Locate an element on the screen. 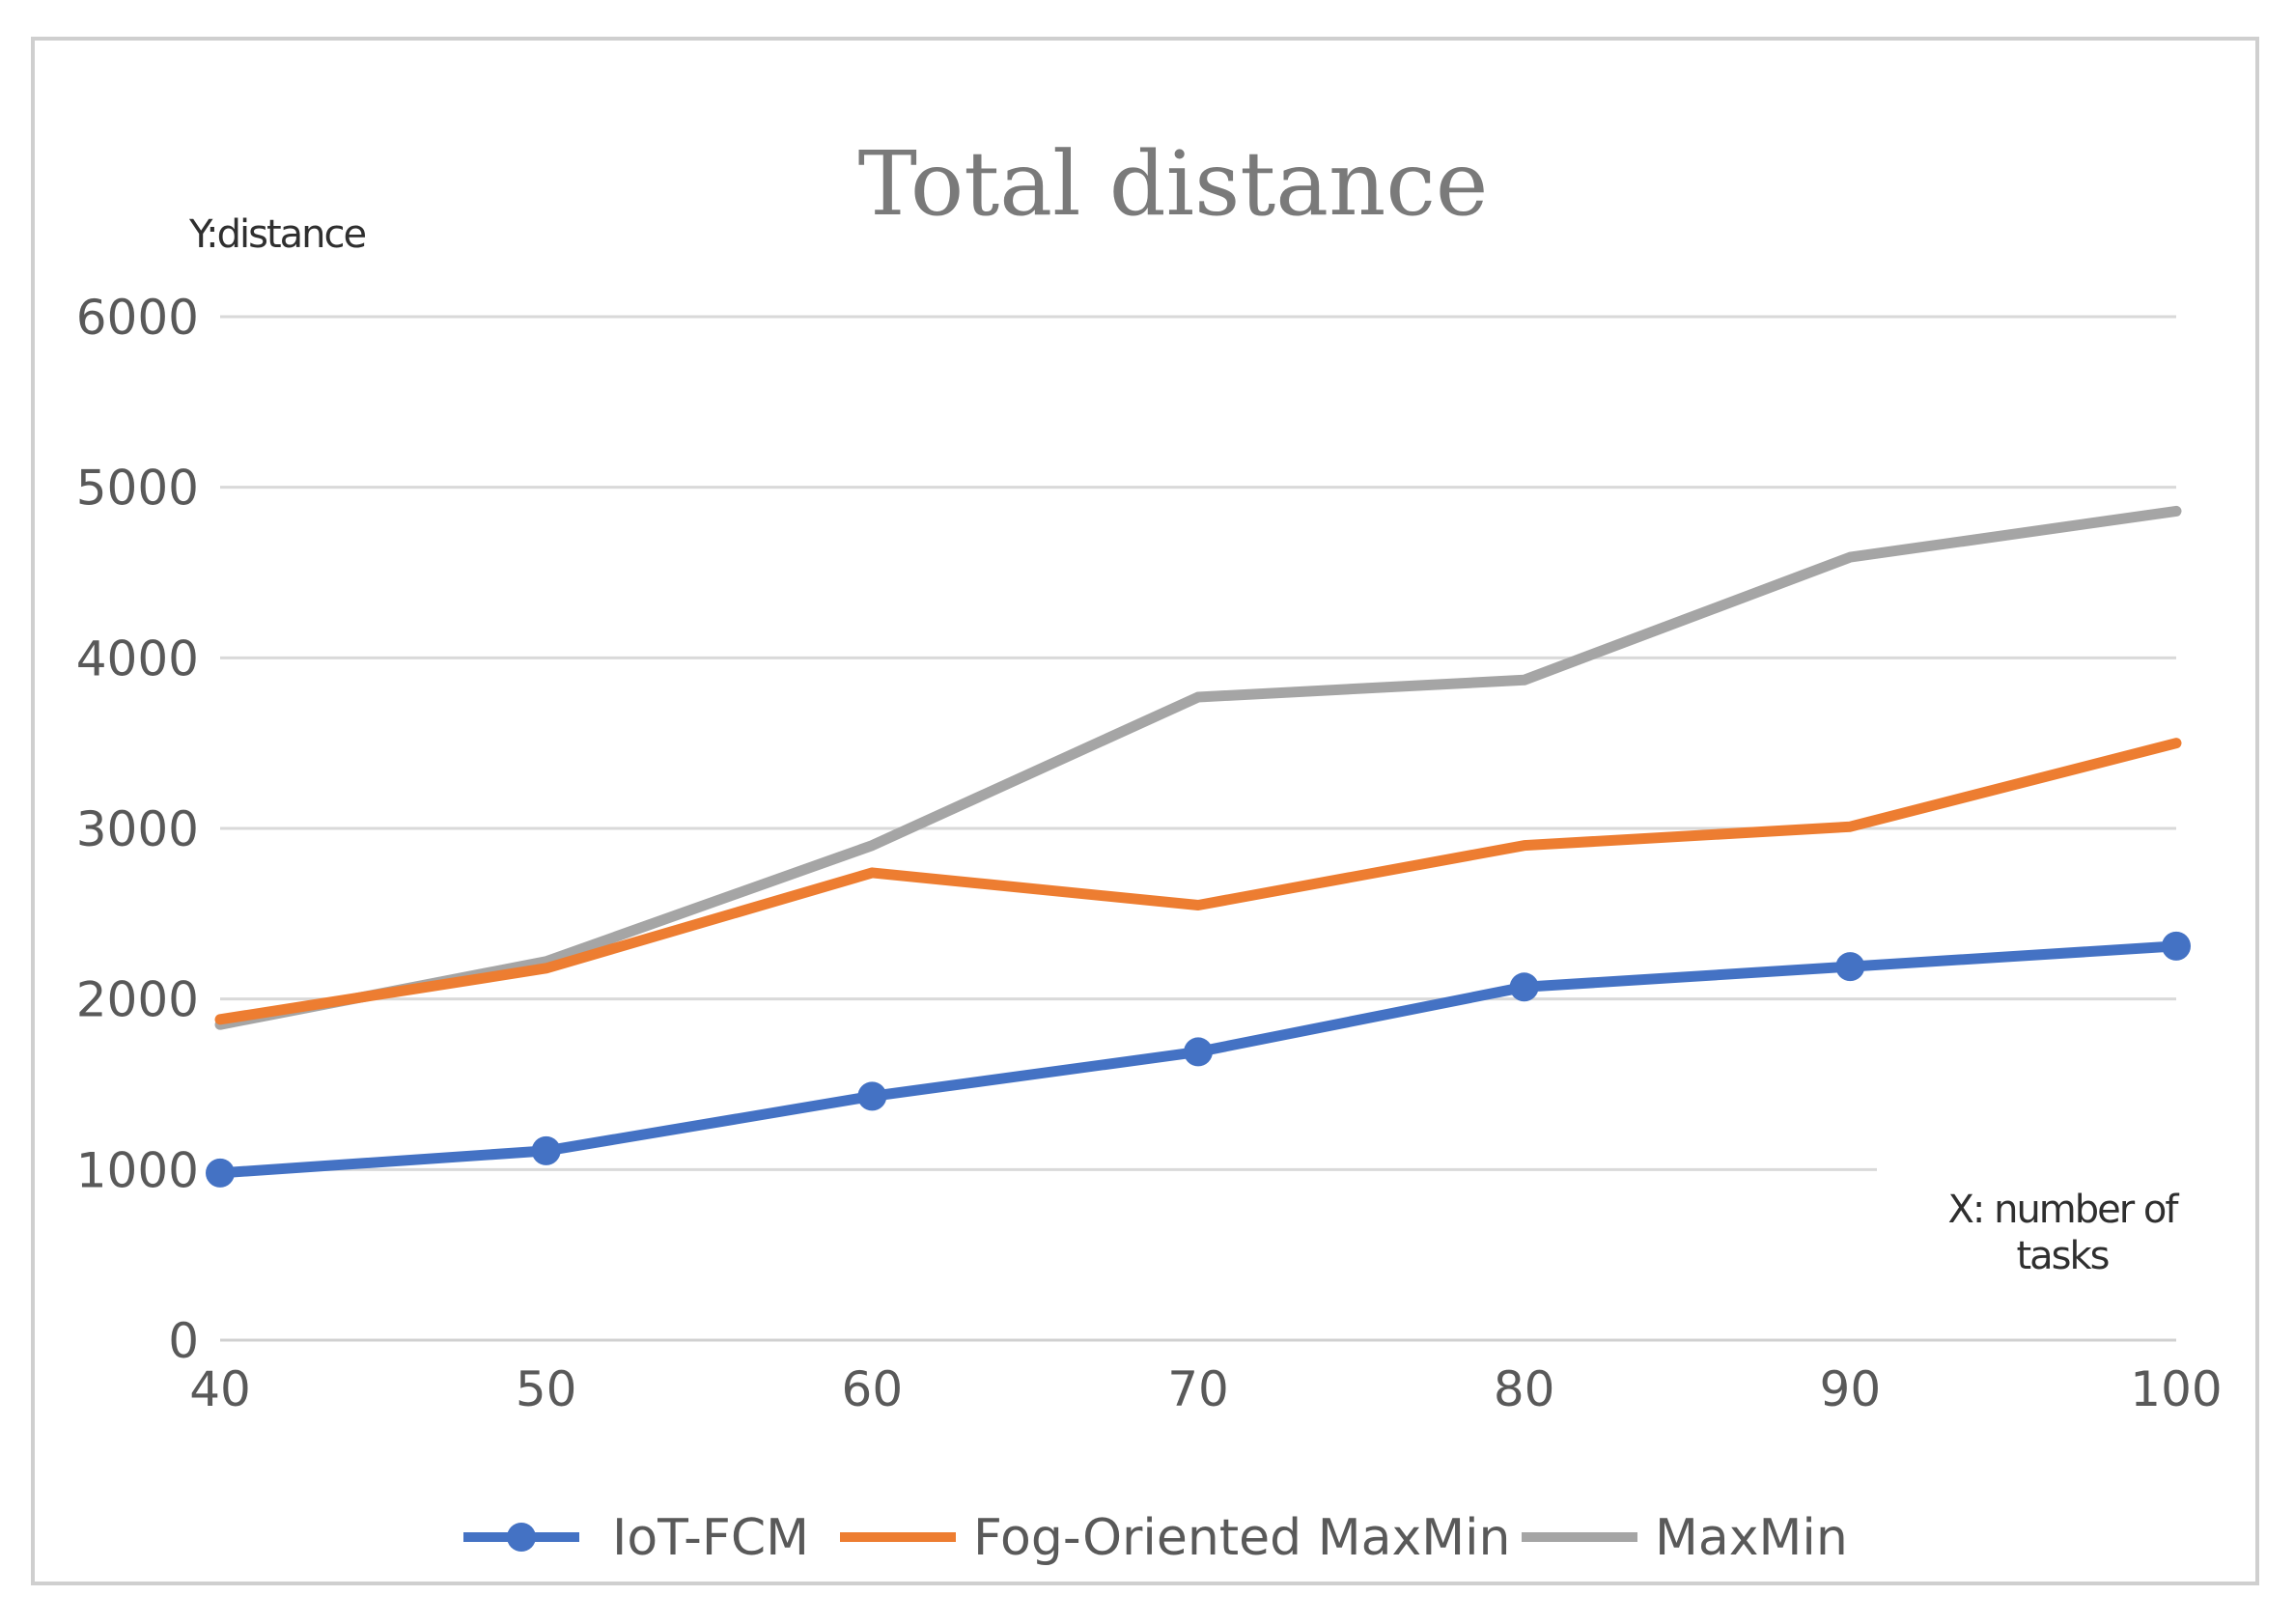 The width and height of the screenshot is (2294, 1624). legend-item-maxmin: MaxMin is located at coordinates (1685, 1538).